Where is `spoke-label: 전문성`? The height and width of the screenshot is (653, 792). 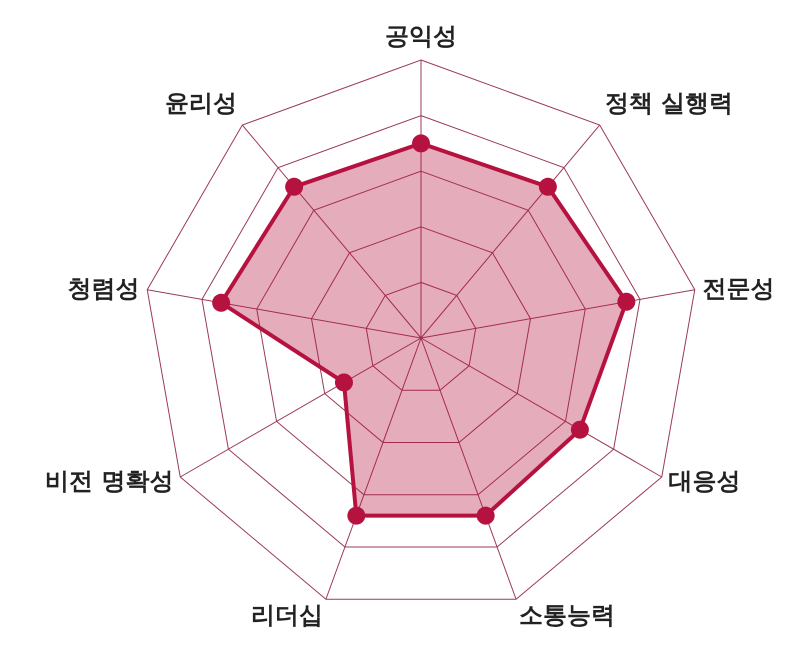
spoke-label: 전문성 is located at coordinates (738, 288).